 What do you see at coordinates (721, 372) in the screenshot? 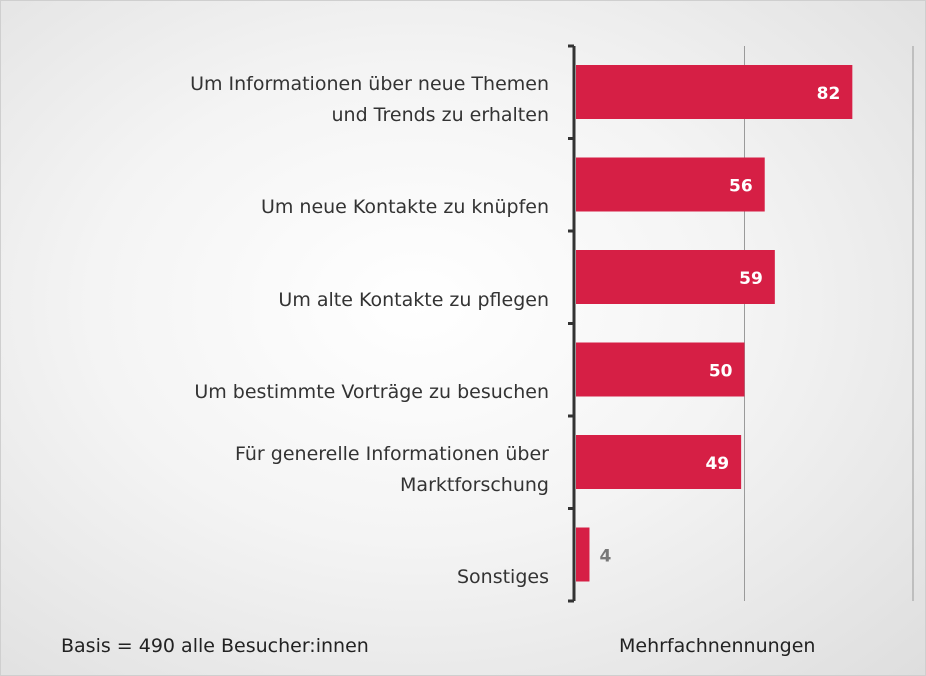
I see `value-label: 50` at bounding box center [721, 372].